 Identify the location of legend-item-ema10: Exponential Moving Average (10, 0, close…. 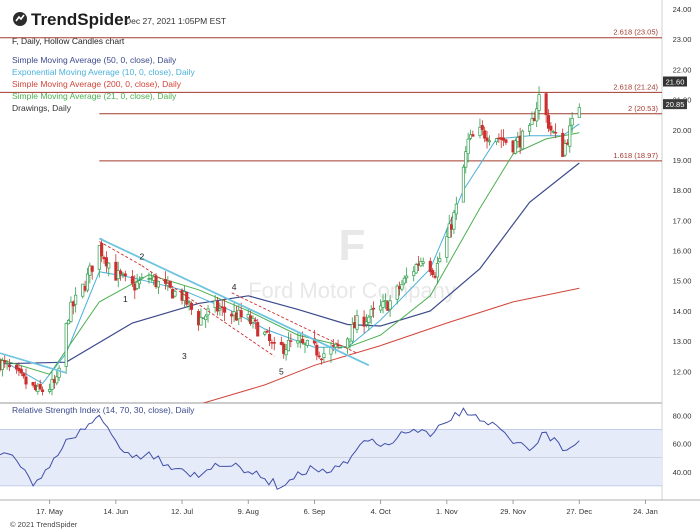
(103, 72).